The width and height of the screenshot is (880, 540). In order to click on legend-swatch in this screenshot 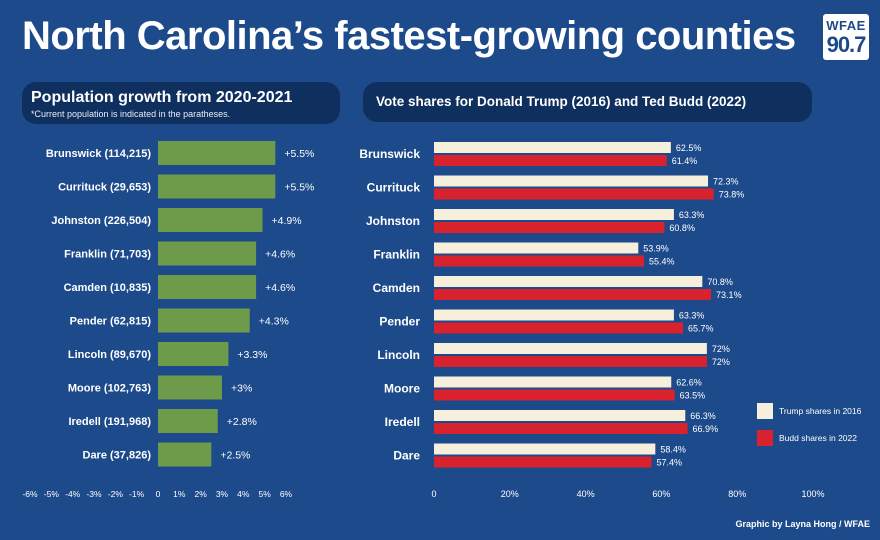, I will do `click(765, 438)`.